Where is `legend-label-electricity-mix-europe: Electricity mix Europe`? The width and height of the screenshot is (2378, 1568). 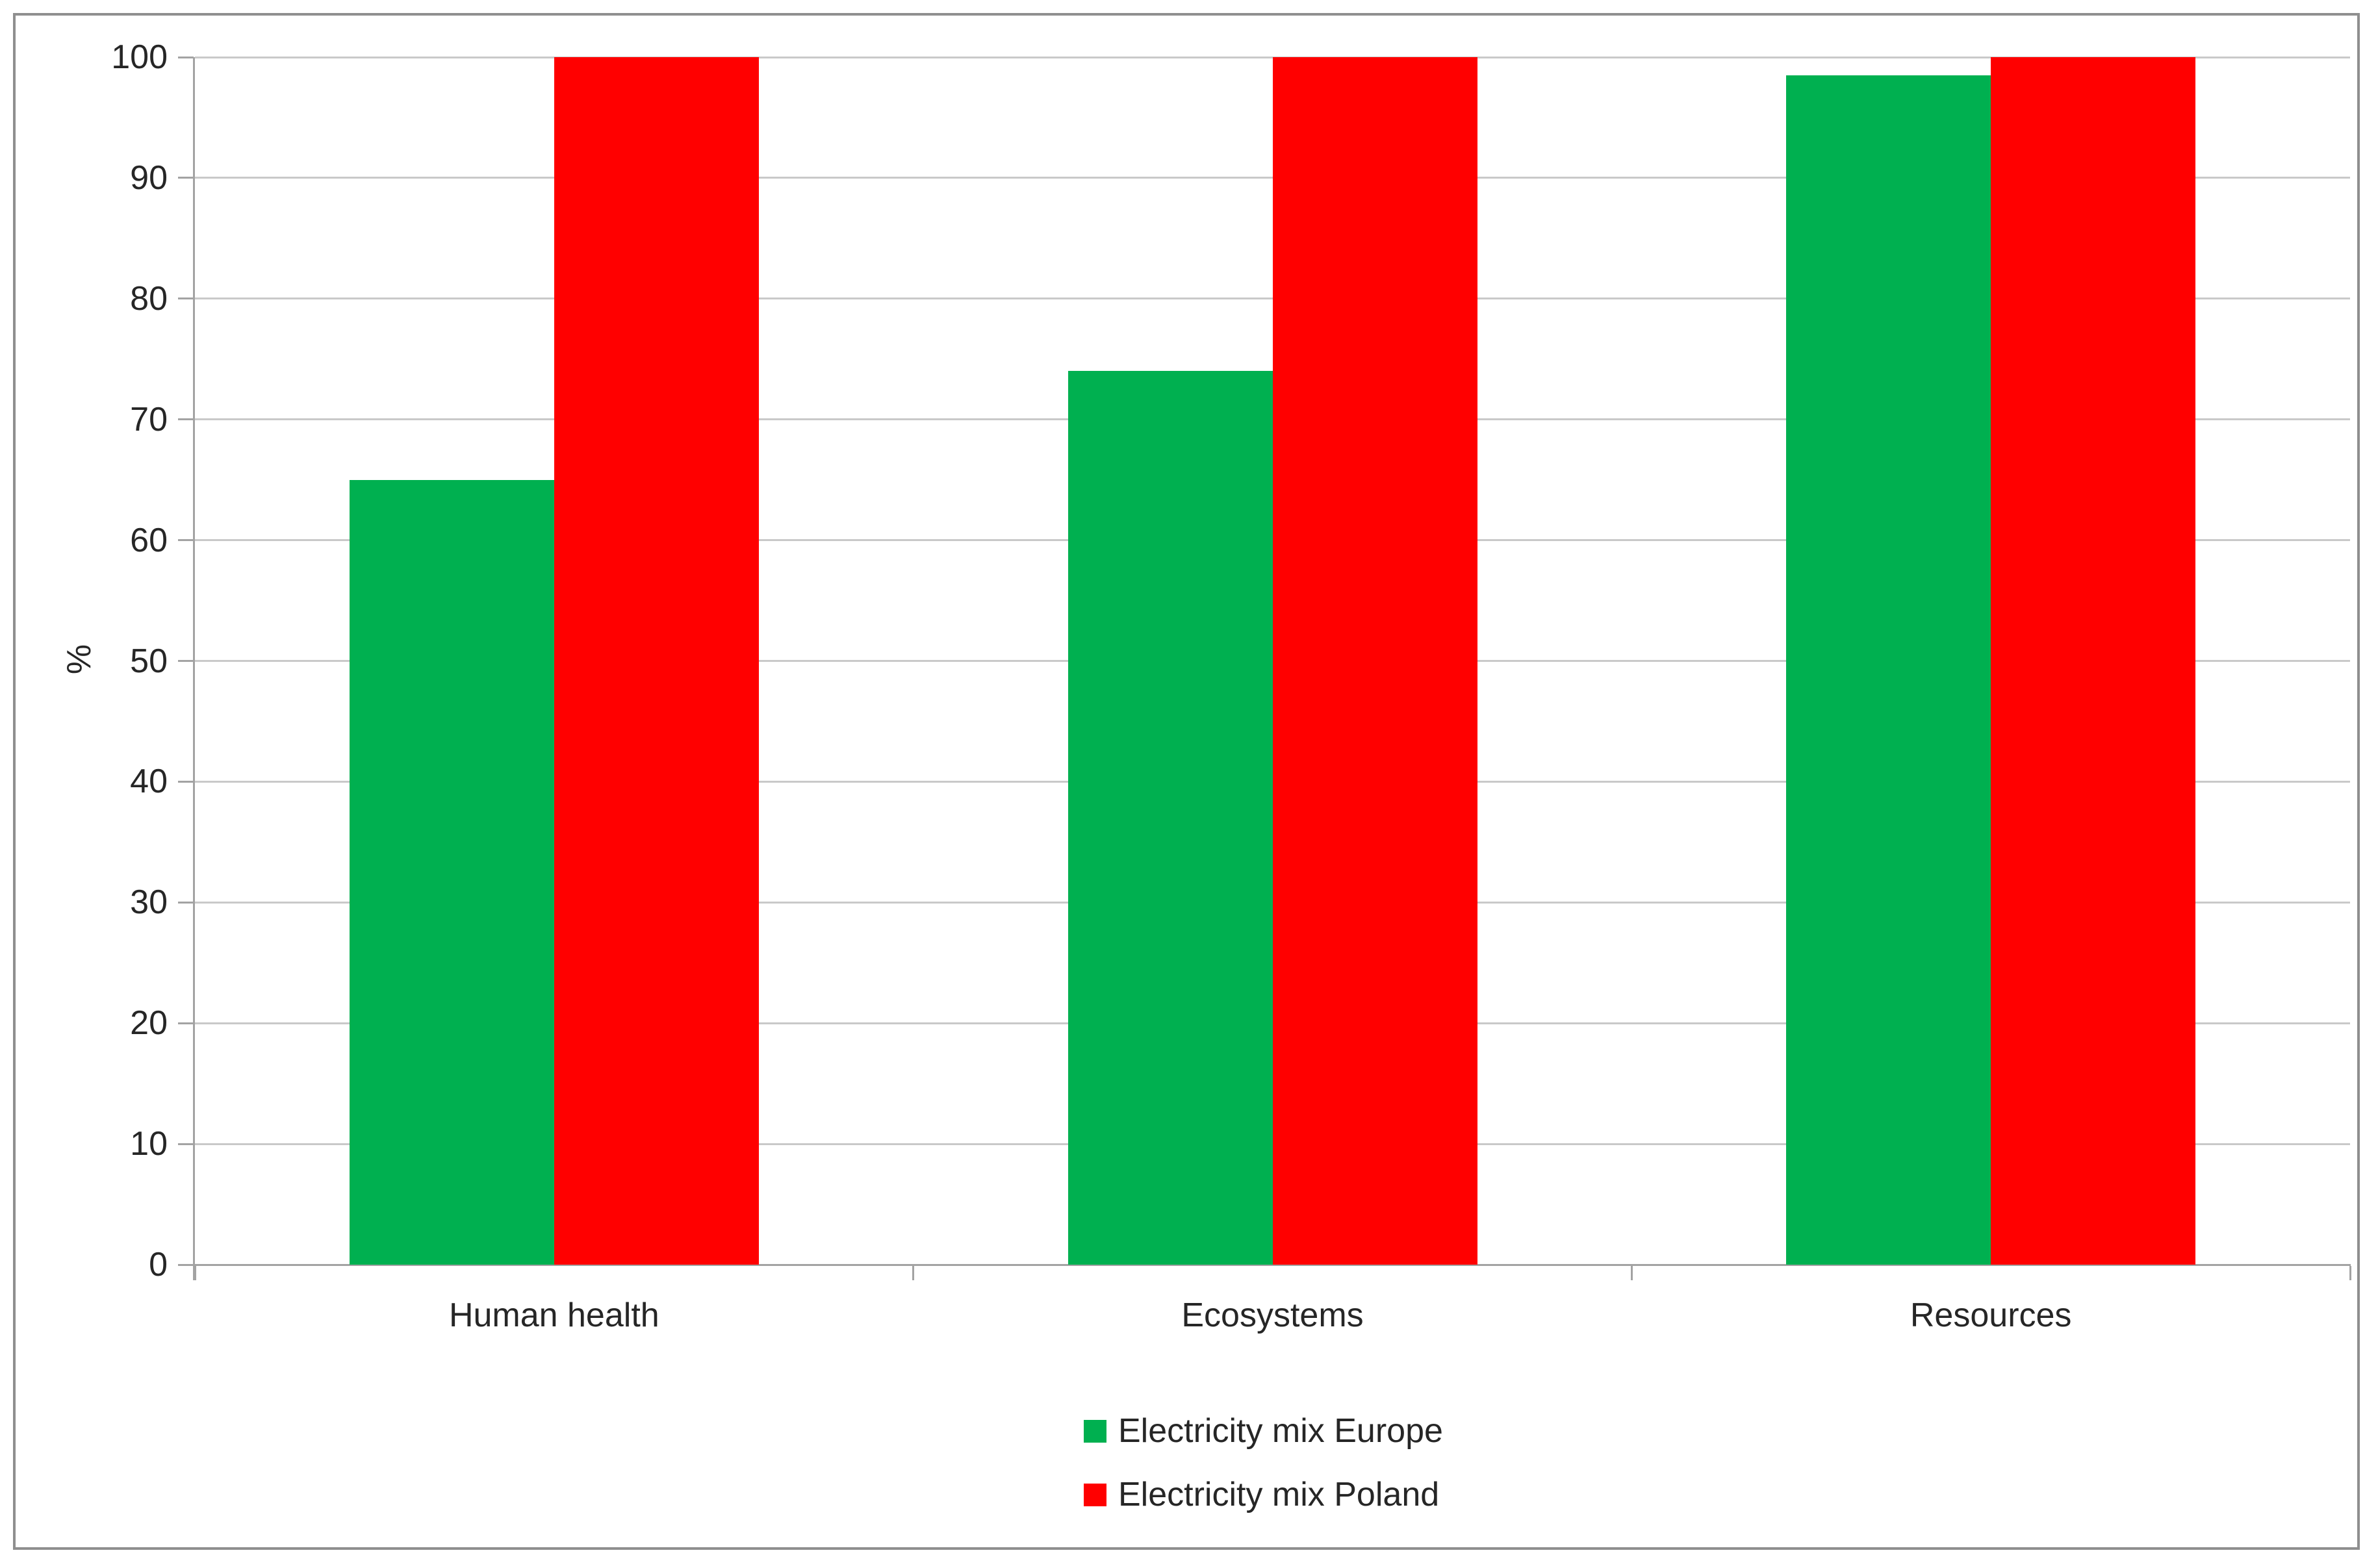 legend-label-electricity-mix-europe: Electricity mix Europe is located at coordinates (1280, 1431).